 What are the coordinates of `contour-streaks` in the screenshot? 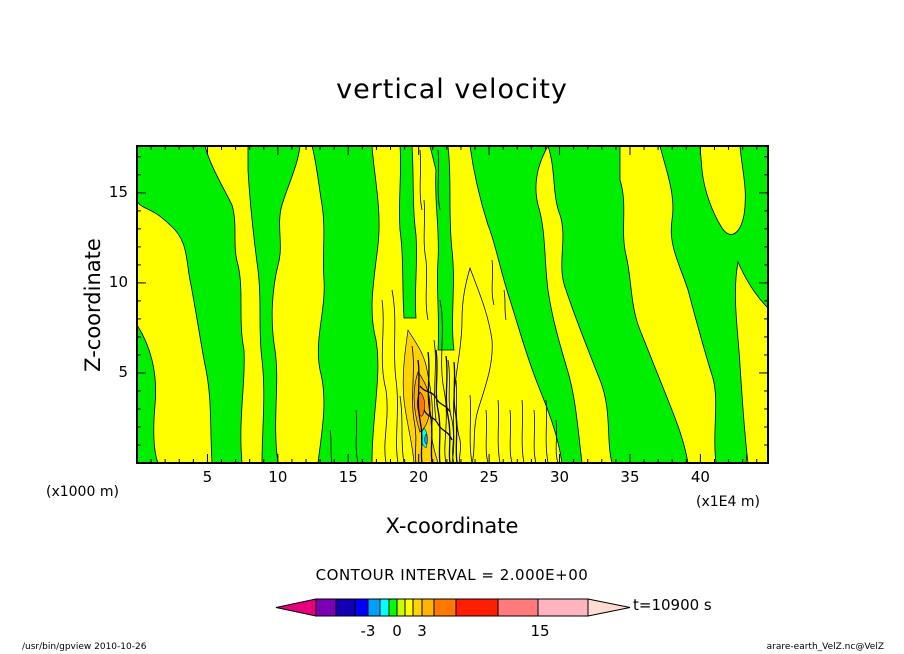 It's located at (444, 306).